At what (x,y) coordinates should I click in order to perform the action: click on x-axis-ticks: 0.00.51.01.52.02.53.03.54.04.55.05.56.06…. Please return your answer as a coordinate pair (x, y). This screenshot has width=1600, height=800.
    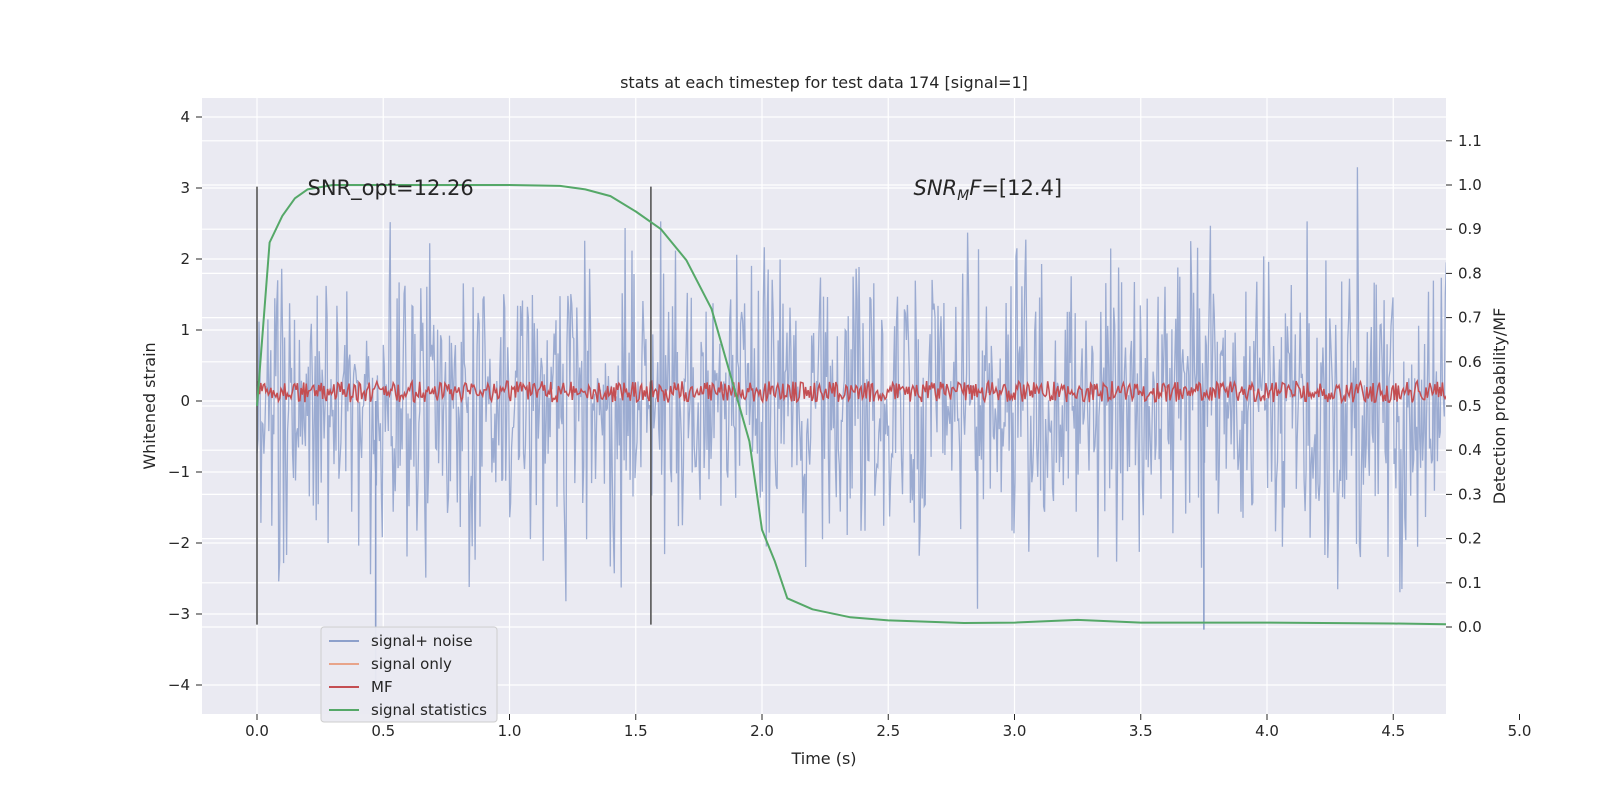
    Looking at the image, I should click on (888, 727).